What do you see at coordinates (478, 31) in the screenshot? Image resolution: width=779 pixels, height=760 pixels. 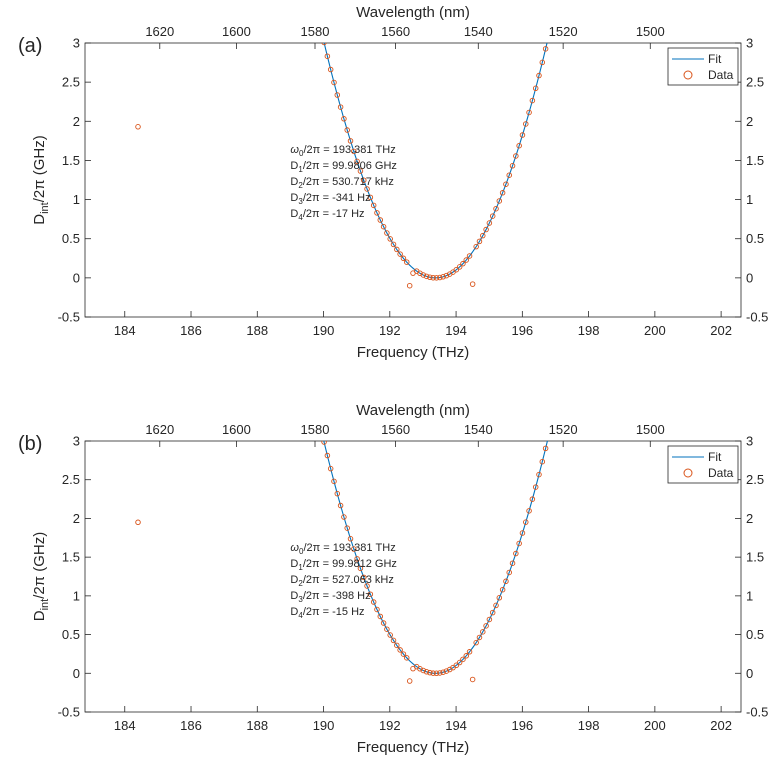 I see `top-tick-label: 1540` at bounding box center [478, 31].